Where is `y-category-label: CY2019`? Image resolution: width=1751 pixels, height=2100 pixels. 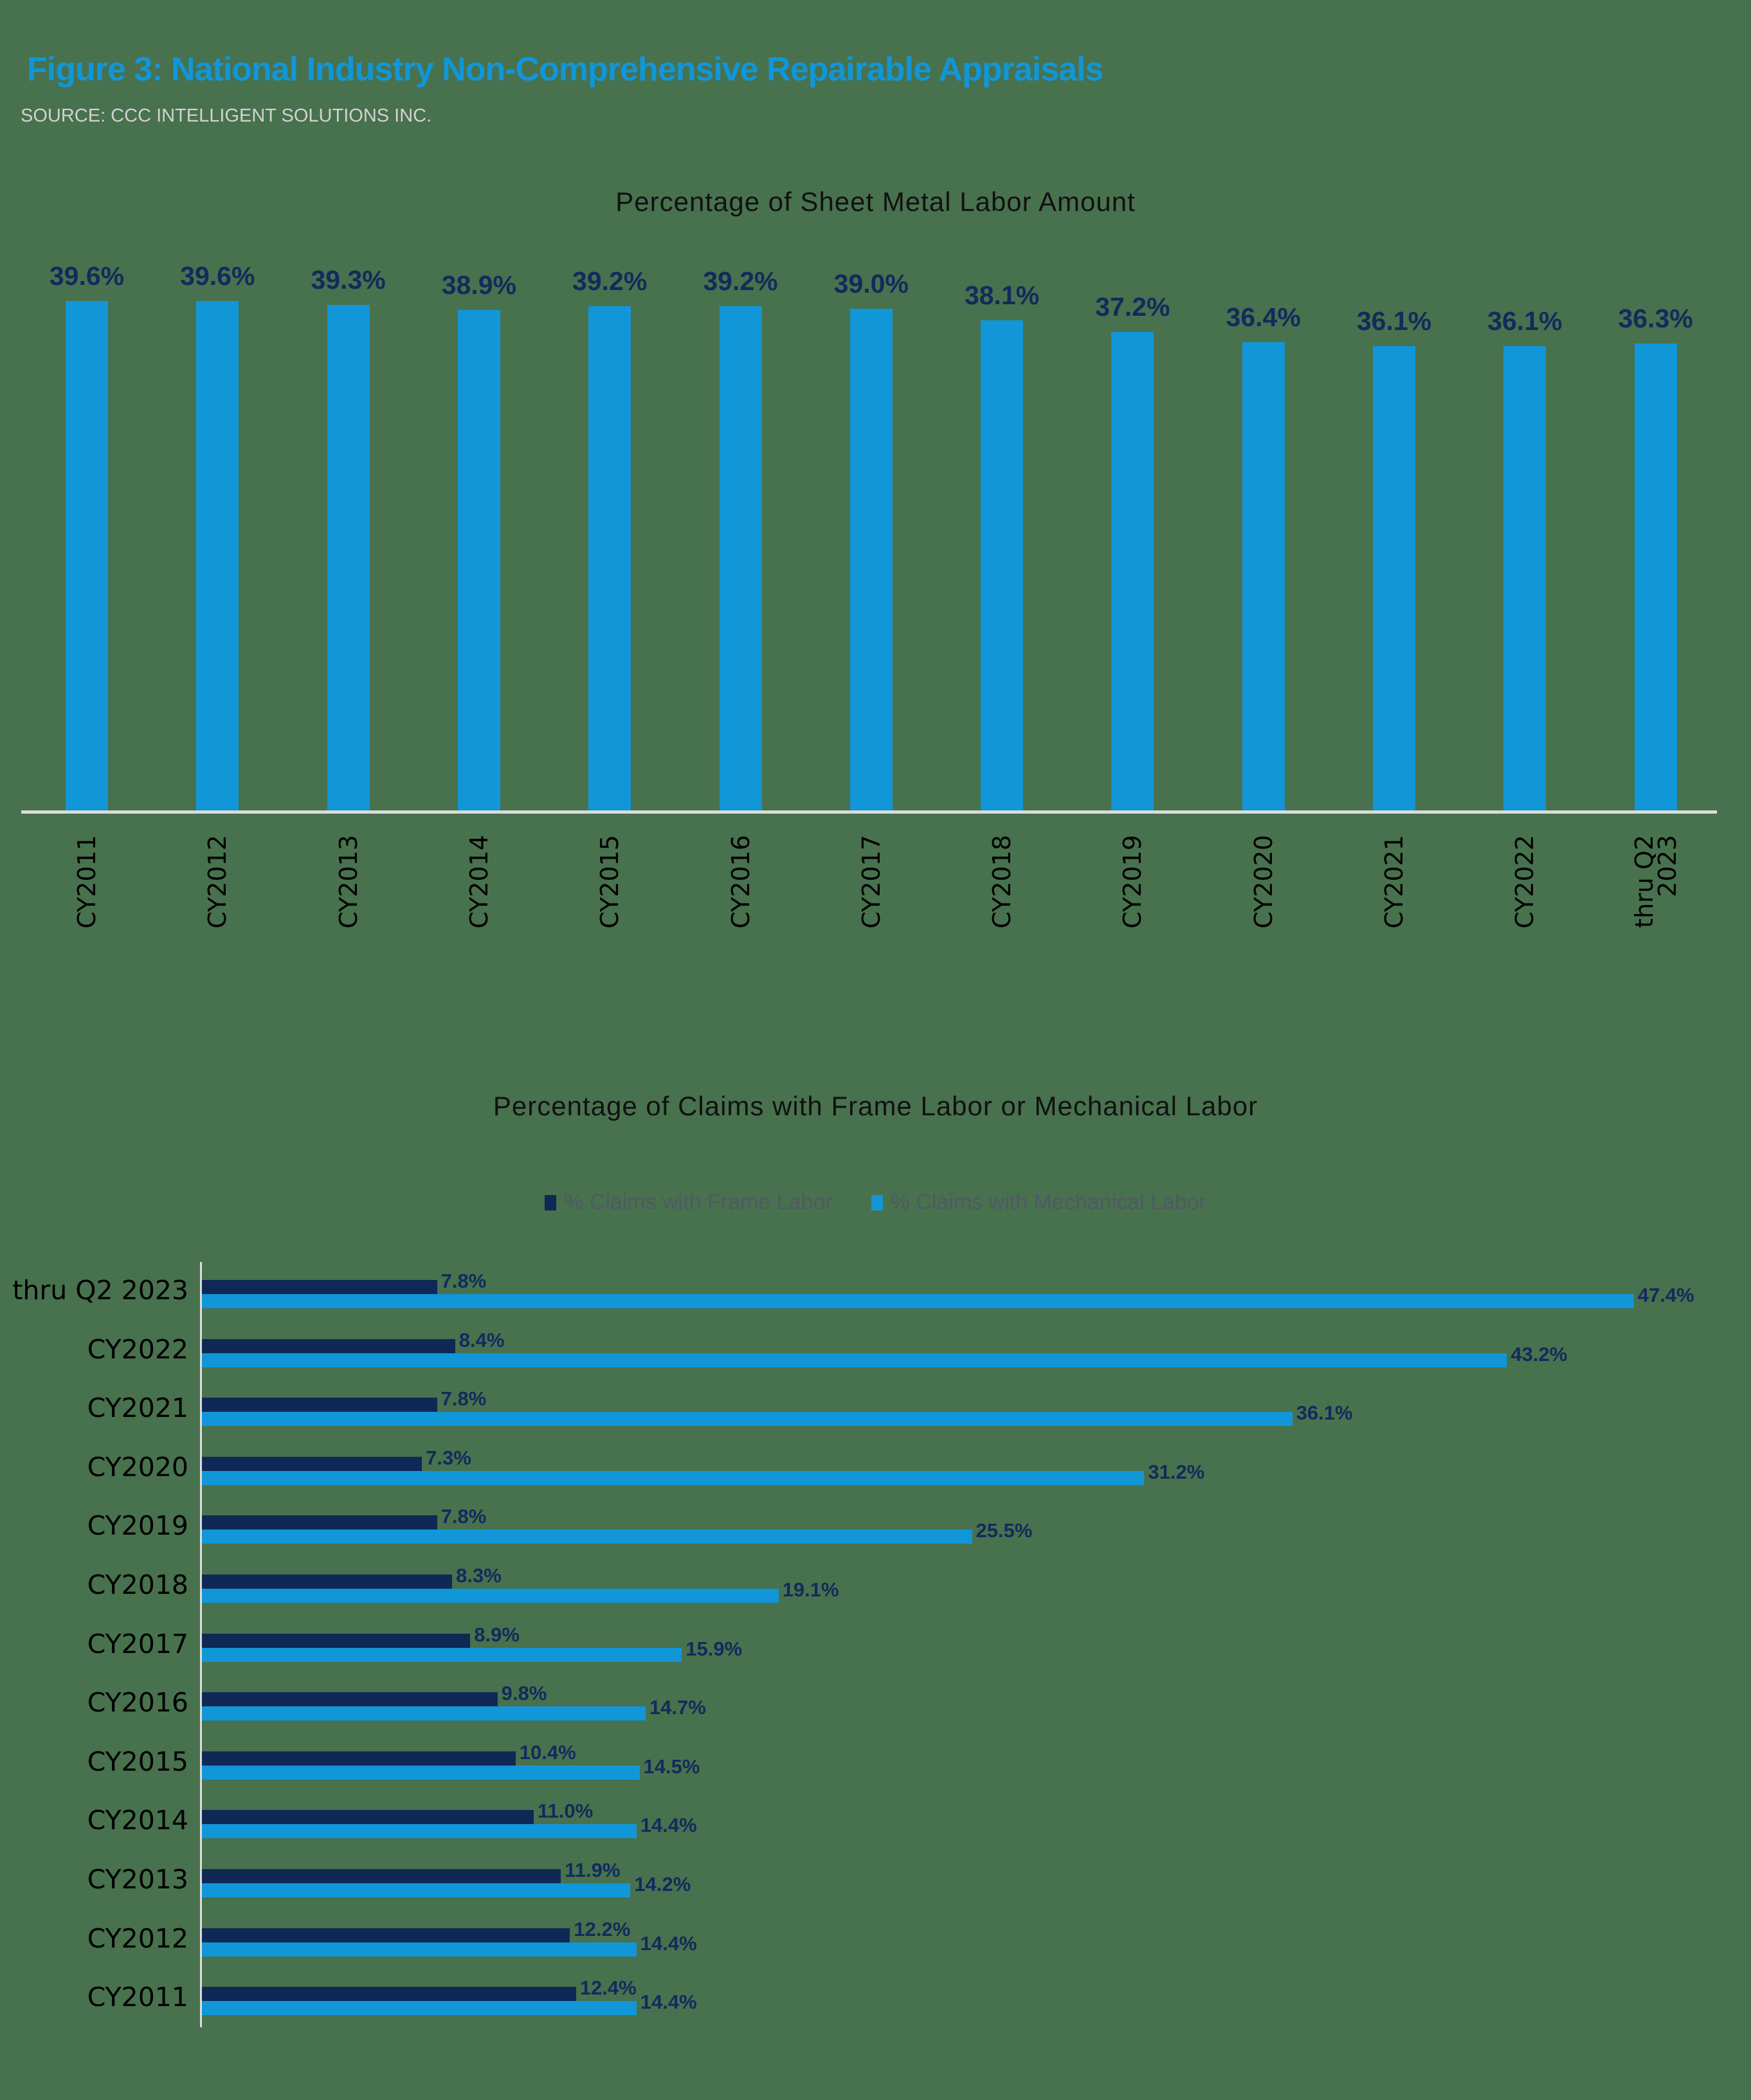 y-category-label: CY2019 is located at coordinates (137, 1526).